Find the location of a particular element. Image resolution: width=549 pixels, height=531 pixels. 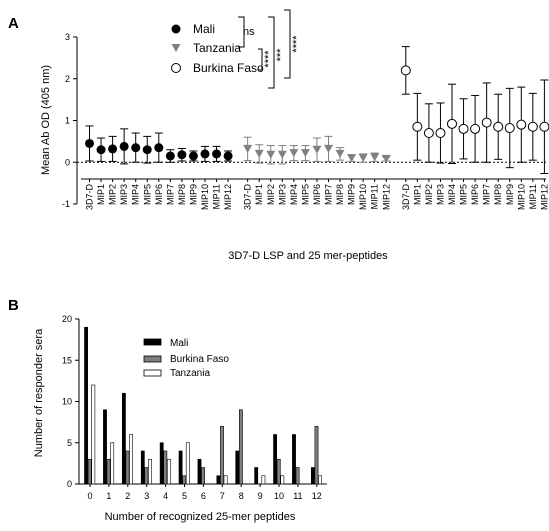

bracket-mali-burkina is located at coordinates (260, 59).